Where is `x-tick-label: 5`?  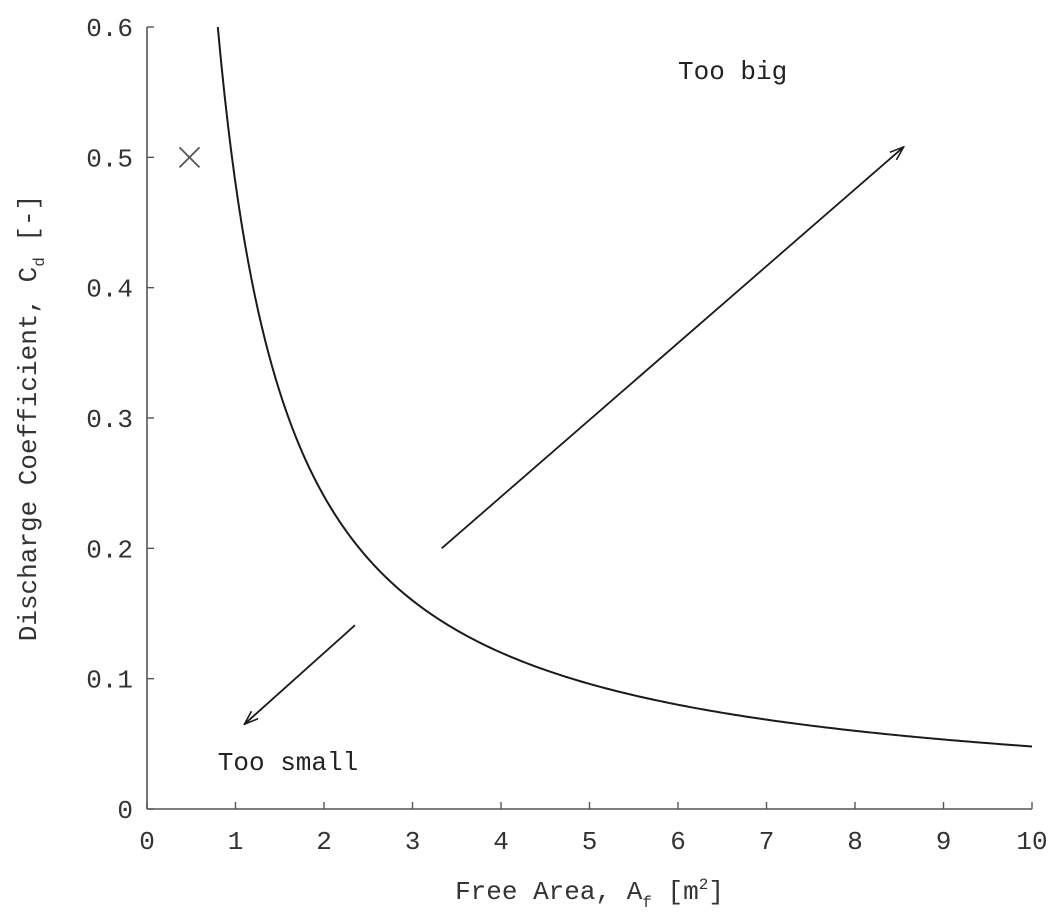
x-tick-label: 5 is located at coordinates (590, 842).